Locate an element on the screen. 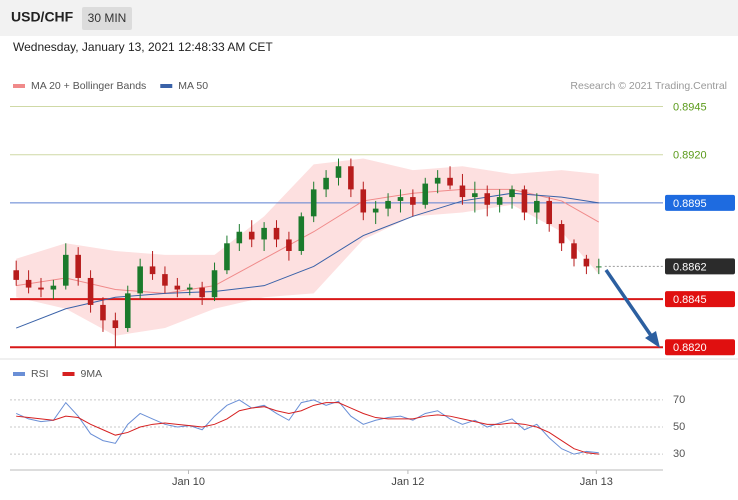  level-label: 0.8895 is located at coordinates (690, 204).